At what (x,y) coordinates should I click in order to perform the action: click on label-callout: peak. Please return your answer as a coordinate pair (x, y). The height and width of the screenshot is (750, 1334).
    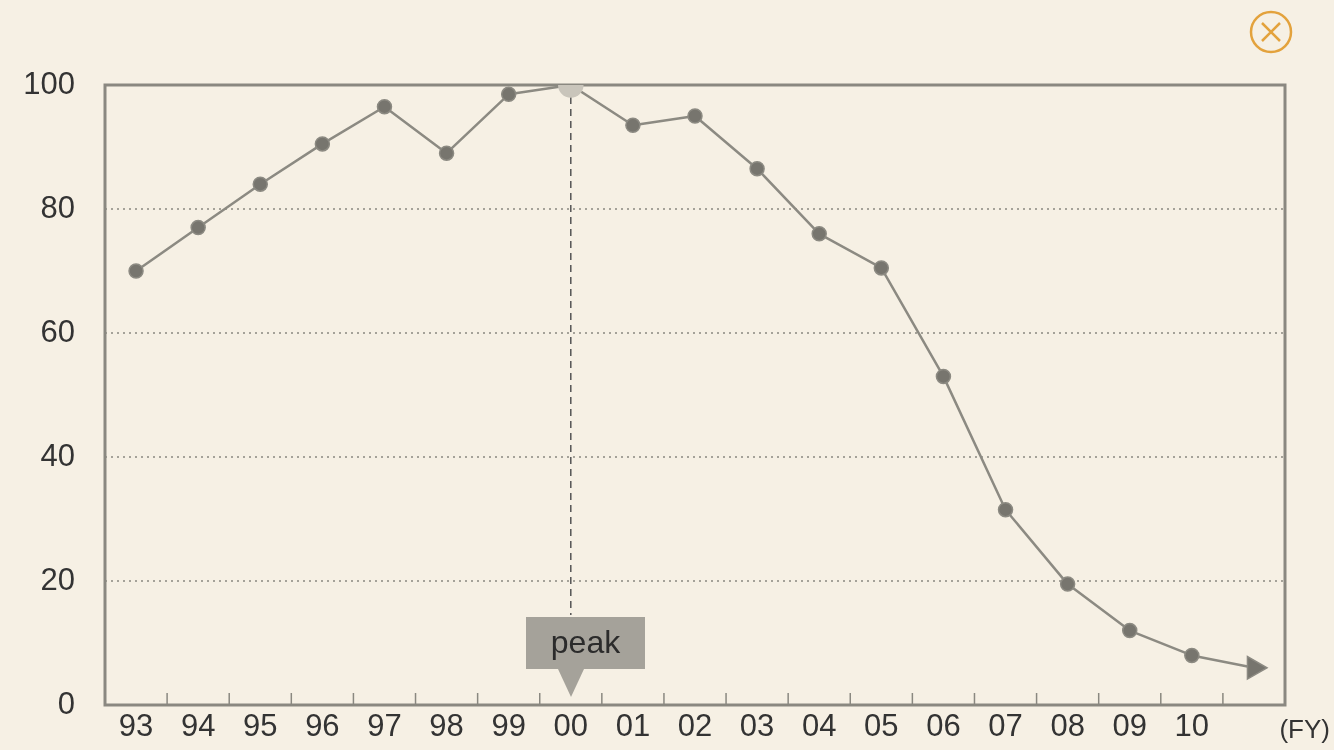
    Looking at the image, I should click on (585, 657).